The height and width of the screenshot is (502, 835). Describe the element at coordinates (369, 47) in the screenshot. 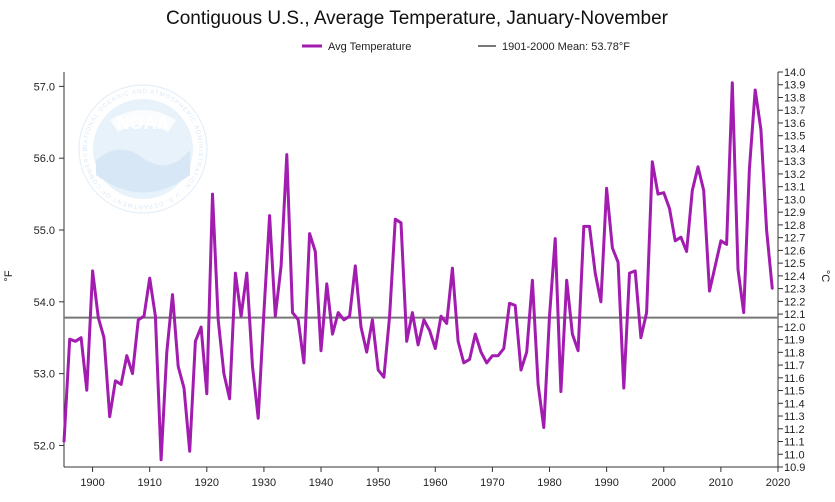

I see `legend-avg-label: Avg Temperature` at that location.